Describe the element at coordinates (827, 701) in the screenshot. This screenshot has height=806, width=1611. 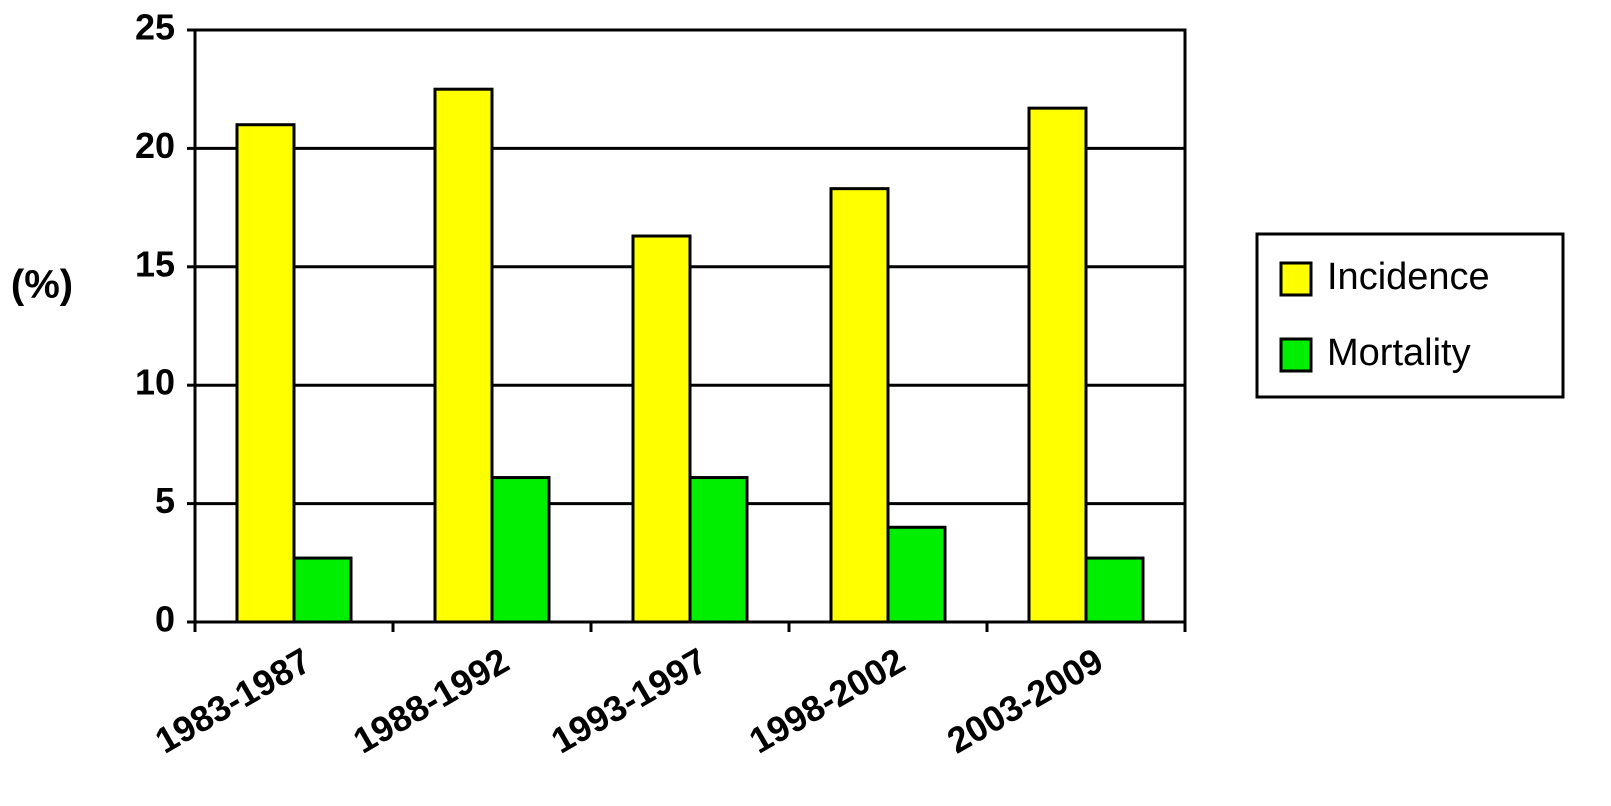
I see `x-tick-label: 1998-2002` at that location.